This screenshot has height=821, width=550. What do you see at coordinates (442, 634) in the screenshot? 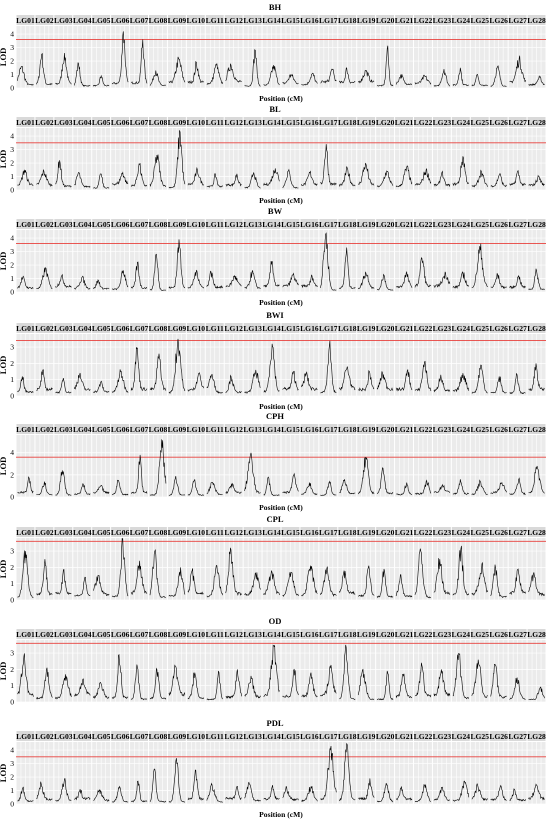
I see `lg-label: LG23` at bounding box center [442, 634].